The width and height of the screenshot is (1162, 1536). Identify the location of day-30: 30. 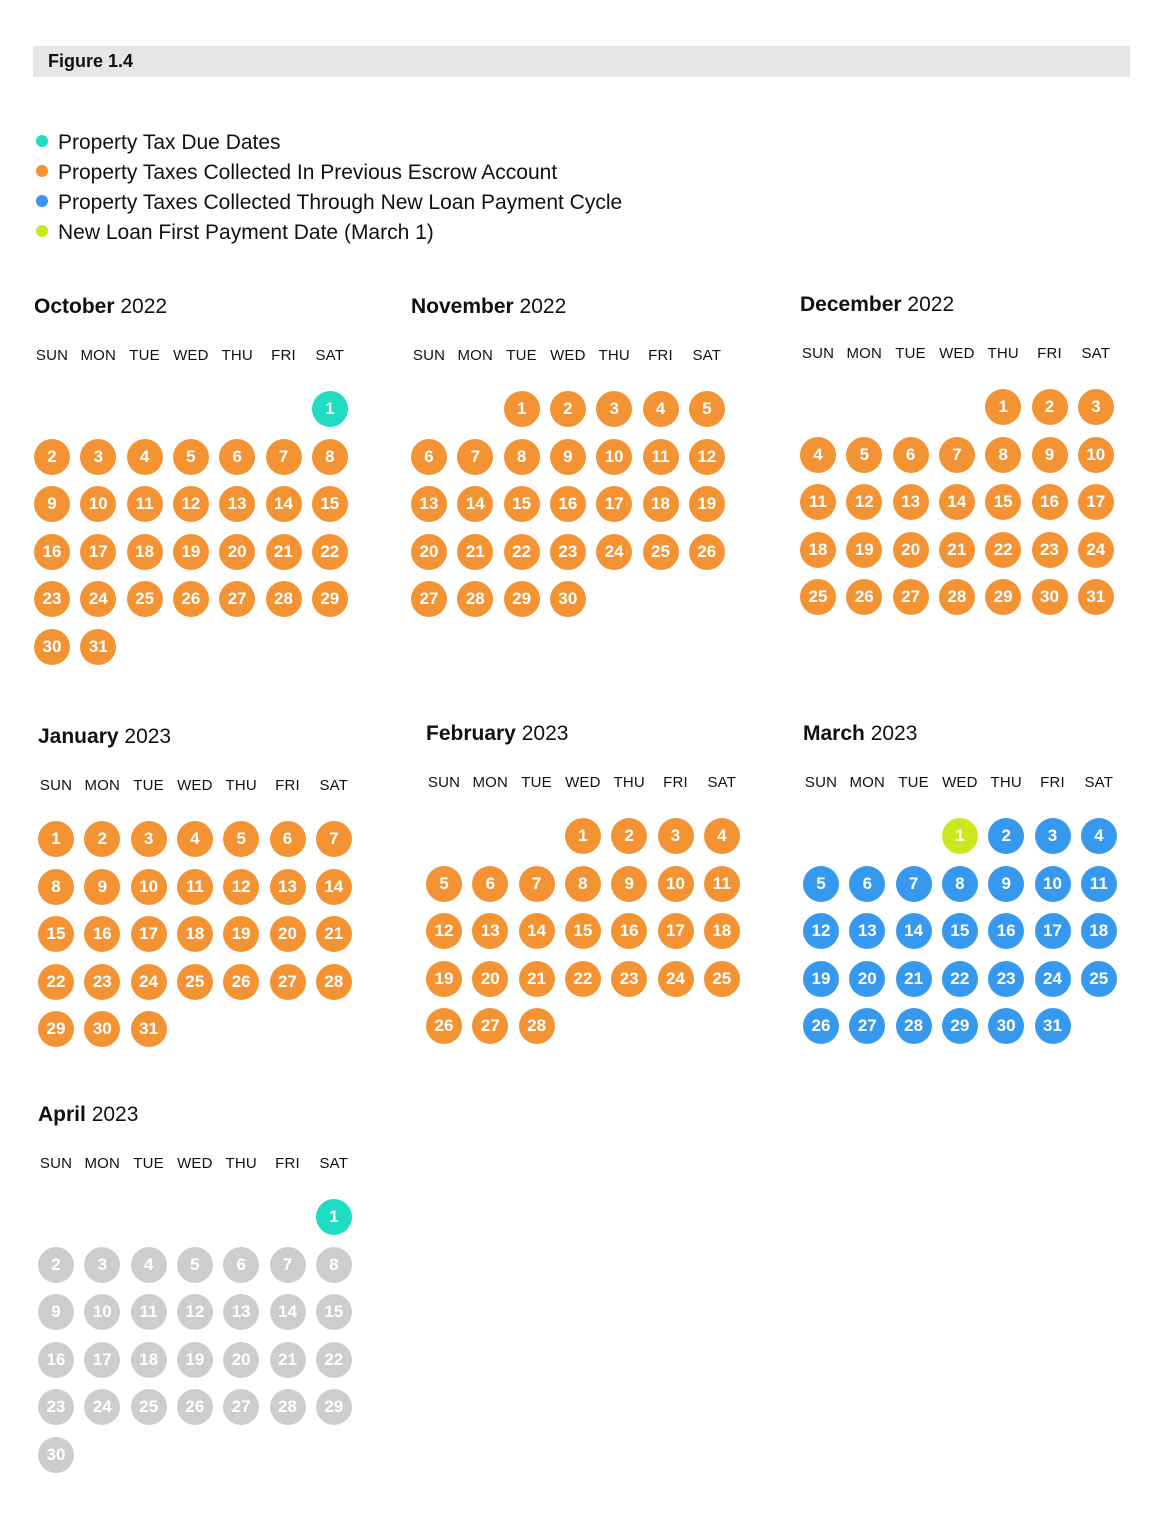
(56, 1455).